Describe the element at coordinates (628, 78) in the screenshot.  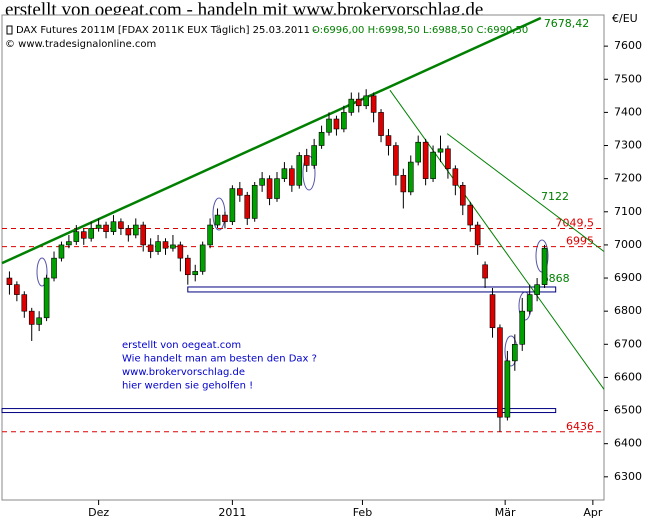
I see `y-tick-label: 7500` at that location.